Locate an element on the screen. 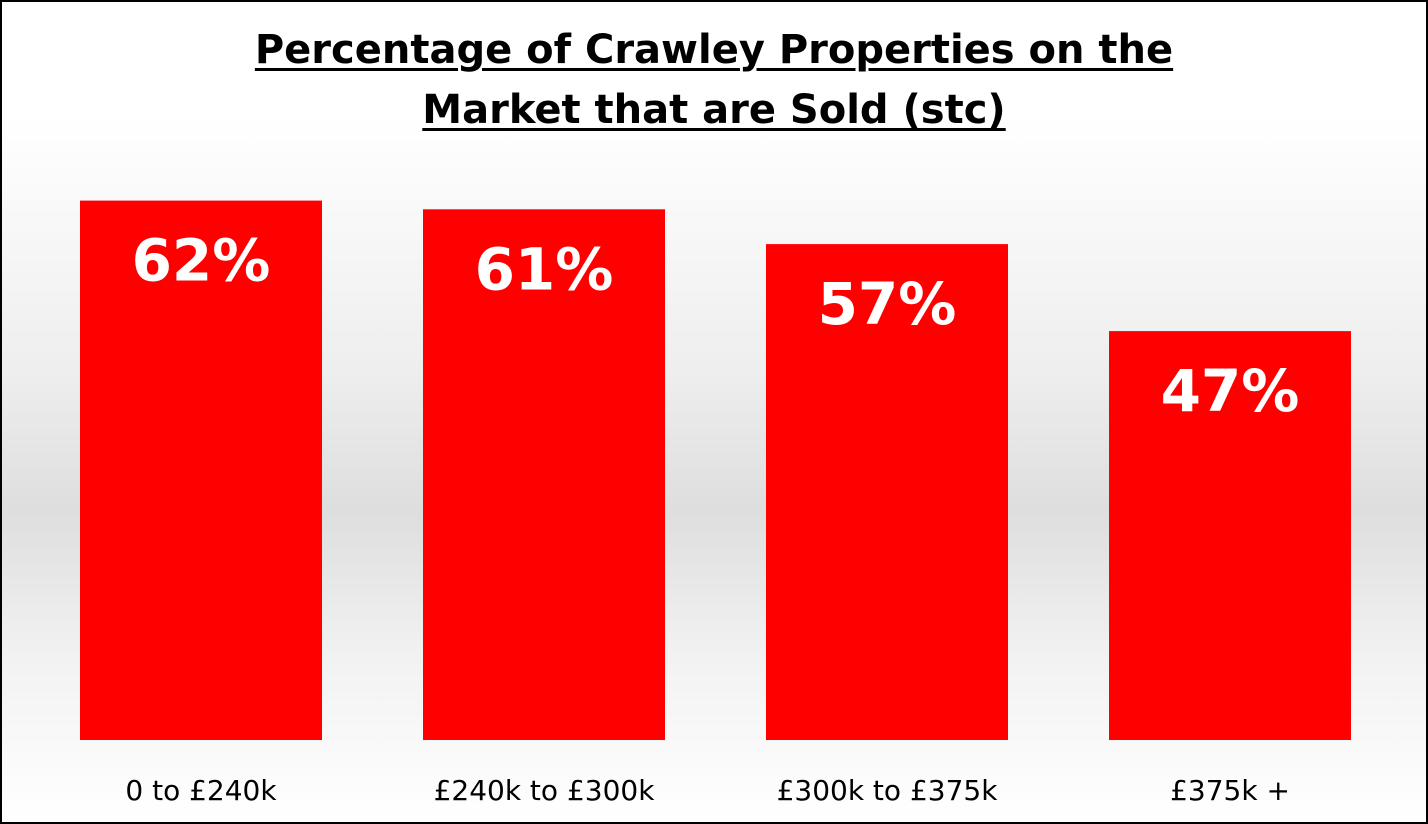  category-label-3: £300k to £375k is located at coordinates (888, 790).